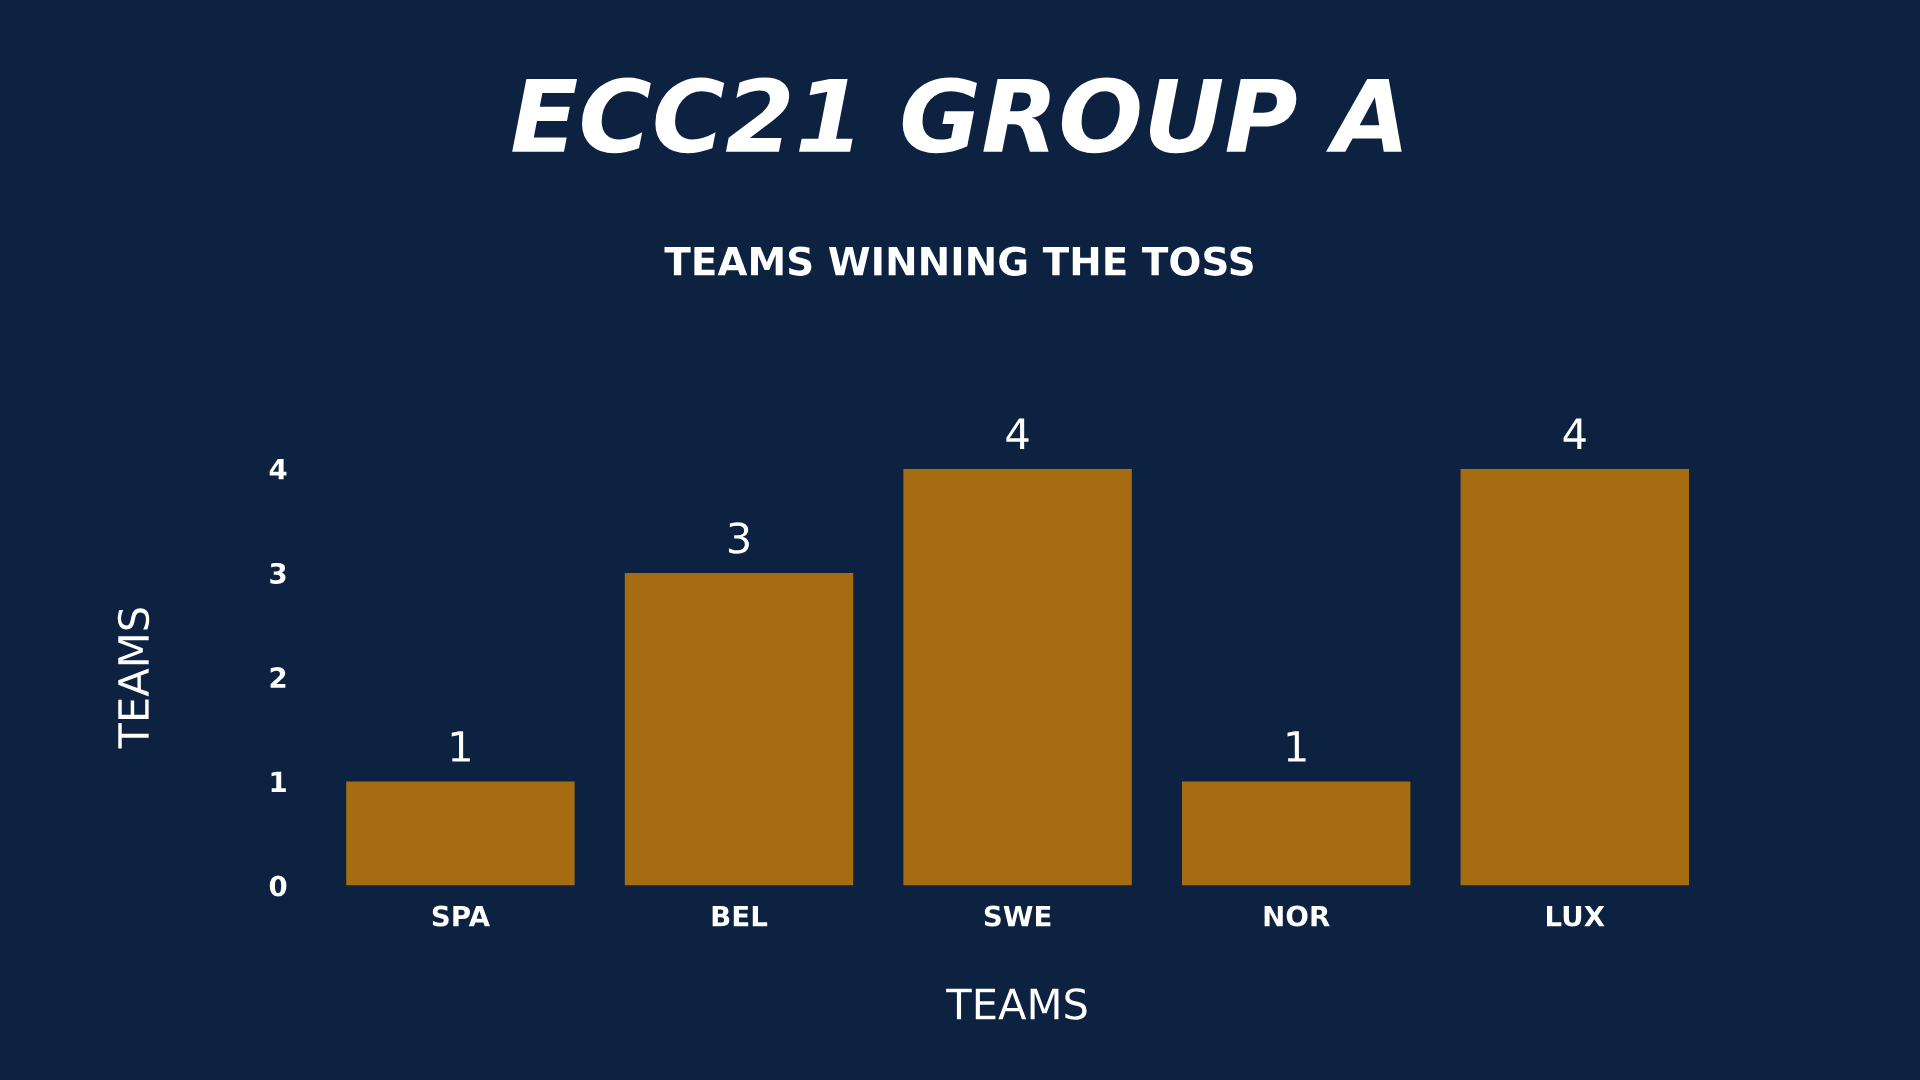 This screenshot has height=1080, width=1920. Describe the element at coordinates (738, 538) in the screenshot. I see `data-label: 3` at that location.